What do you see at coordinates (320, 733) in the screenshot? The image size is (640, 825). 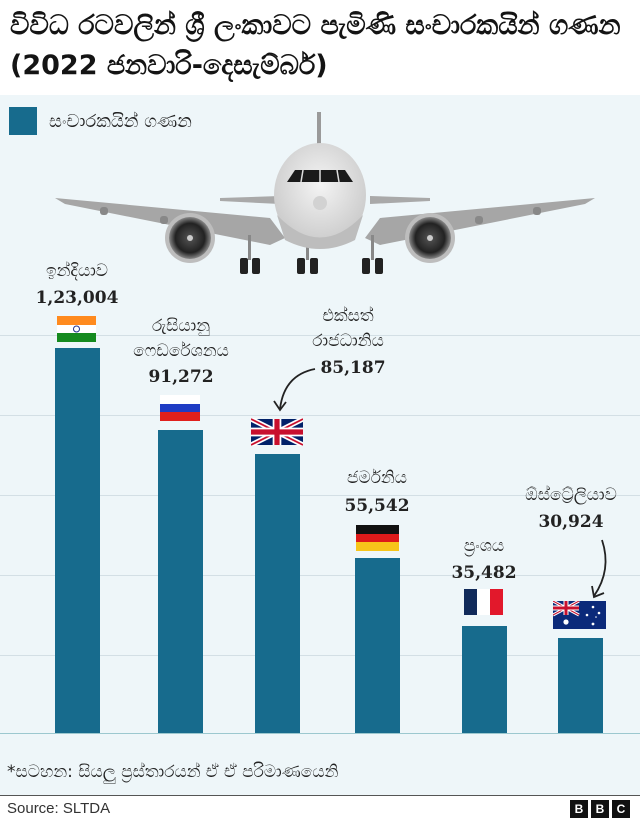 I see `x-axis-baseline` at bounding box center [320, 733].